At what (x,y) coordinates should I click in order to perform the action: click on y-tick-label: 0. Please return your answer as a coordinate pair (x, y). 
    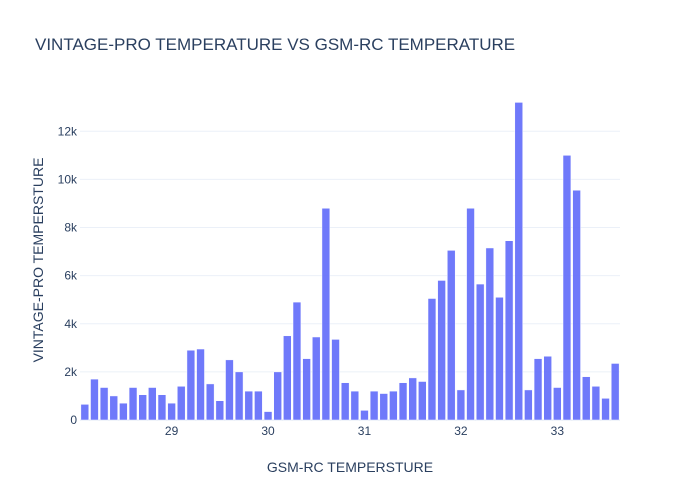
    Looking at the image, I should click on (73, 420).